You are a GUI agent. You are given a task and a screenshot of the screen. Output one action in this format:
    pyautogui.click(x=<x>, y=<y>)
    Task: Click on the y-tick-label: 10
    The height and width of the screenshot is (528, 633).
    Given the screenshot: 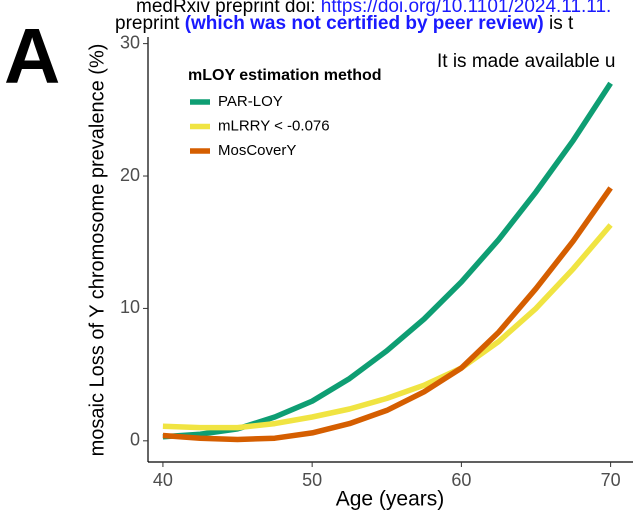 What is the action you would take?
    pyautogui.click(x=130, y=307)
    